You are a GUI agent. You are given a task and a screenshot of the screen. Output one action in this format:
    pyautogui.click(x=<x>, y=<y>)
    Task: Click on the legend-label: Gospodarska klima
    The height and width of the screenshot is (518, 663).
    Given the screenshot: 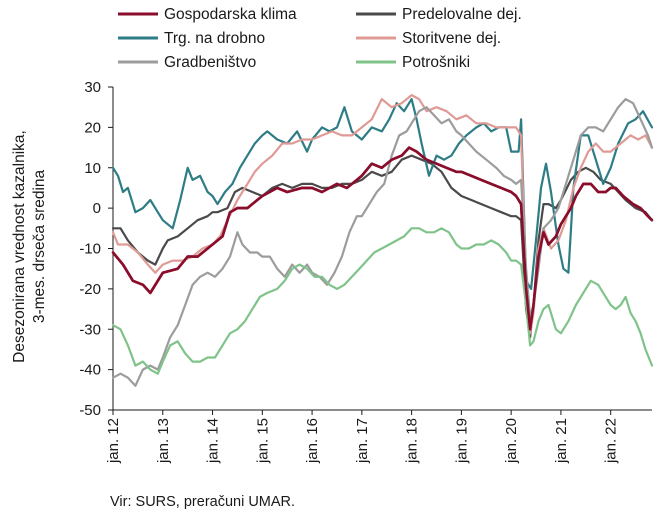 What is the action you would take?
    pyautogui.click(x=230, y=14)
    